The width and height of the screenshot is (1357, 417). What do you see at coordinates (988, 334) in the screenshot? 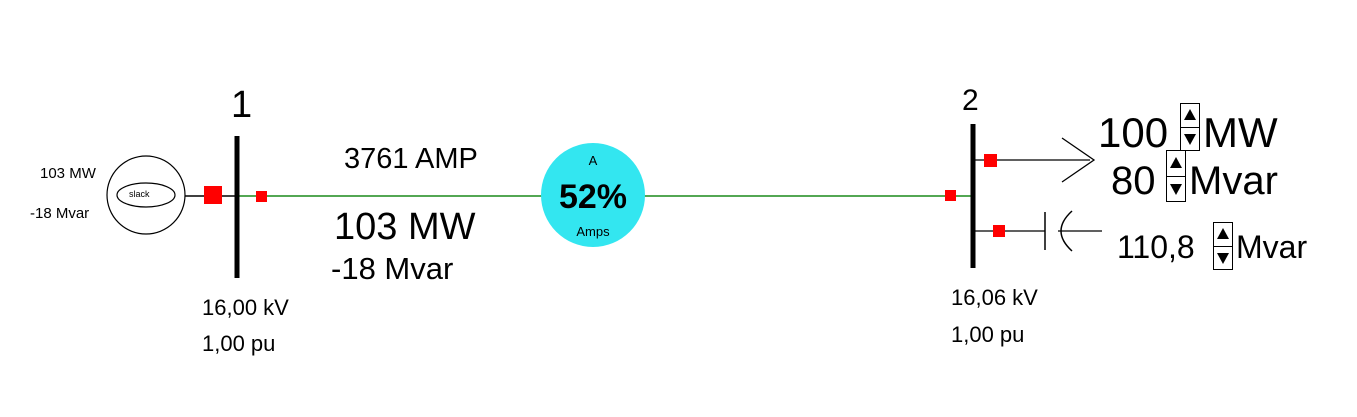
I see `bus-2-voltage-pu: 1,00 pu` at bounding box center [988, 334].